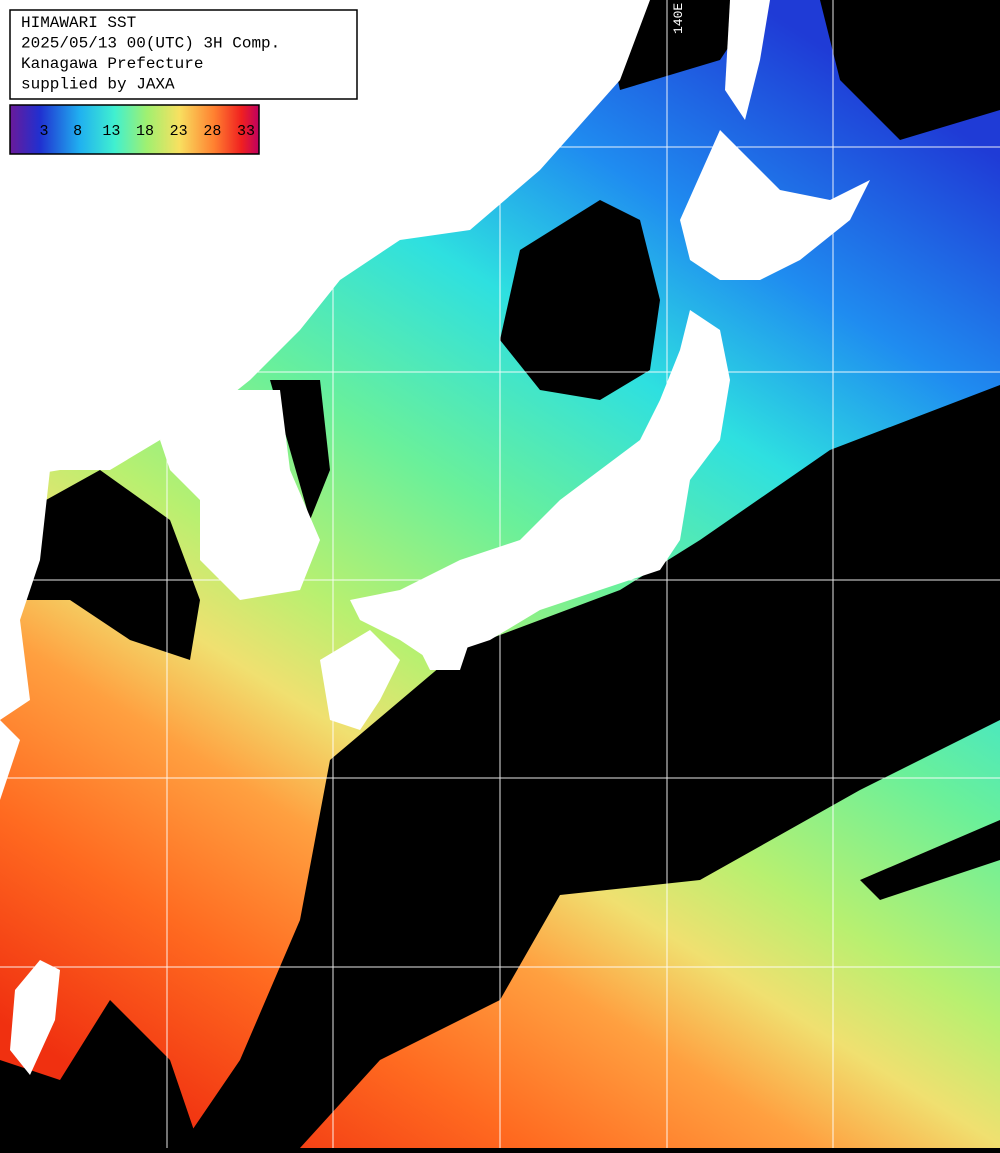  What do you see at coordinates (43, 131) in the screenshot?
I see `colorbar-tick-label: 3` at bounding box center [43, 131].